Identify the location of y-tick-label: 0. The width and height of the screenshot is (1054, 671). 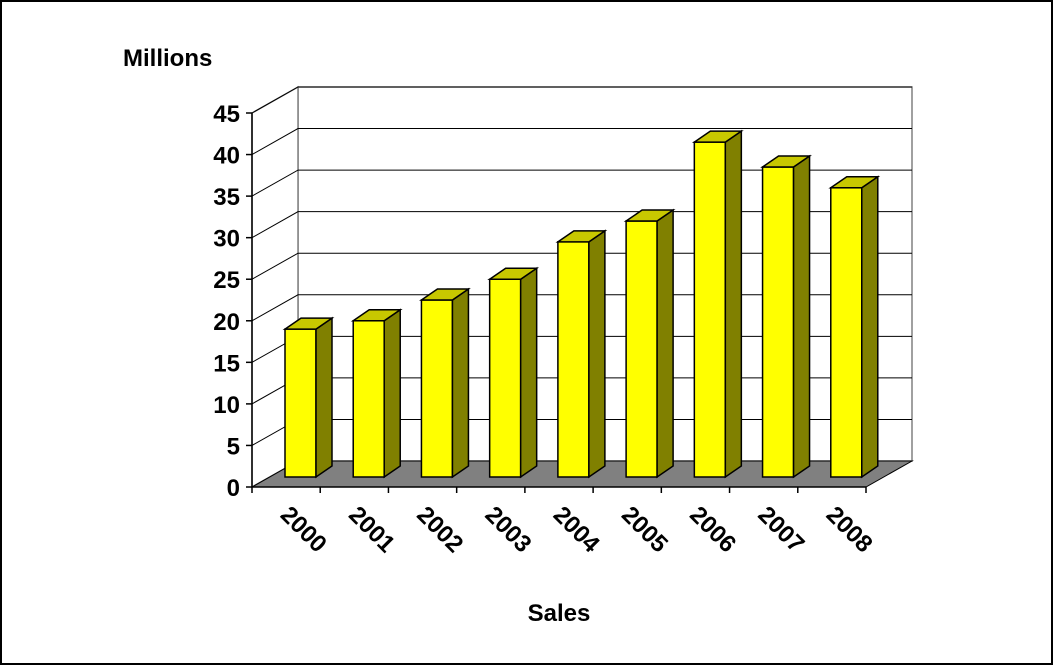
(233, 488).